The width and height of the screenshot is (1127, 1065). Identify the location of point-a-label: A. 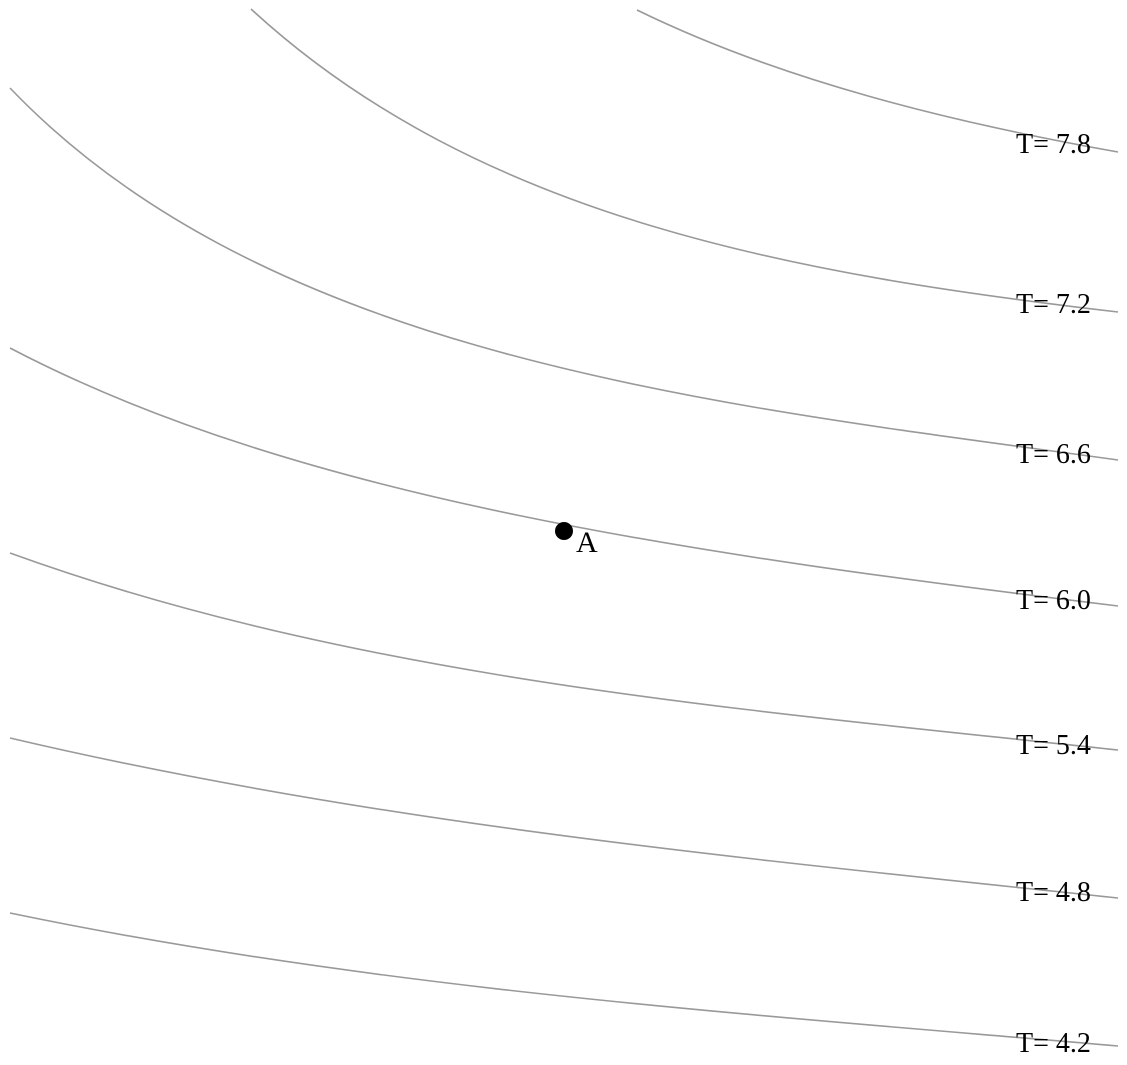
(587, 542).